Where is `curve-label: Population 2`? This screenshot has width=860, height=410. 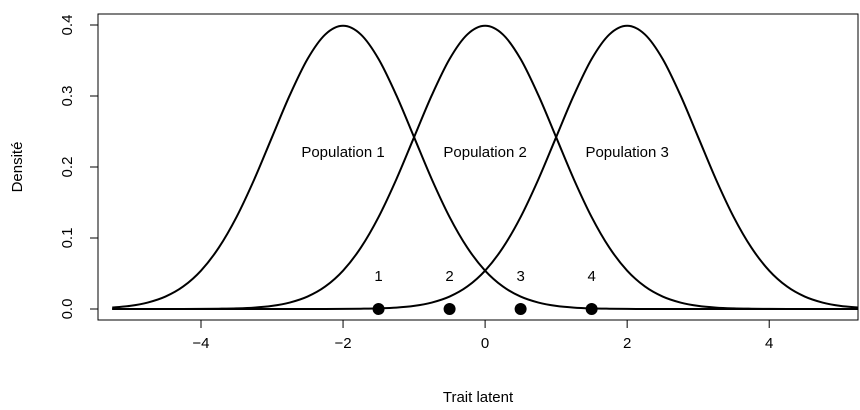 curve-label: Population 2 is located at coordinates (484, 152).